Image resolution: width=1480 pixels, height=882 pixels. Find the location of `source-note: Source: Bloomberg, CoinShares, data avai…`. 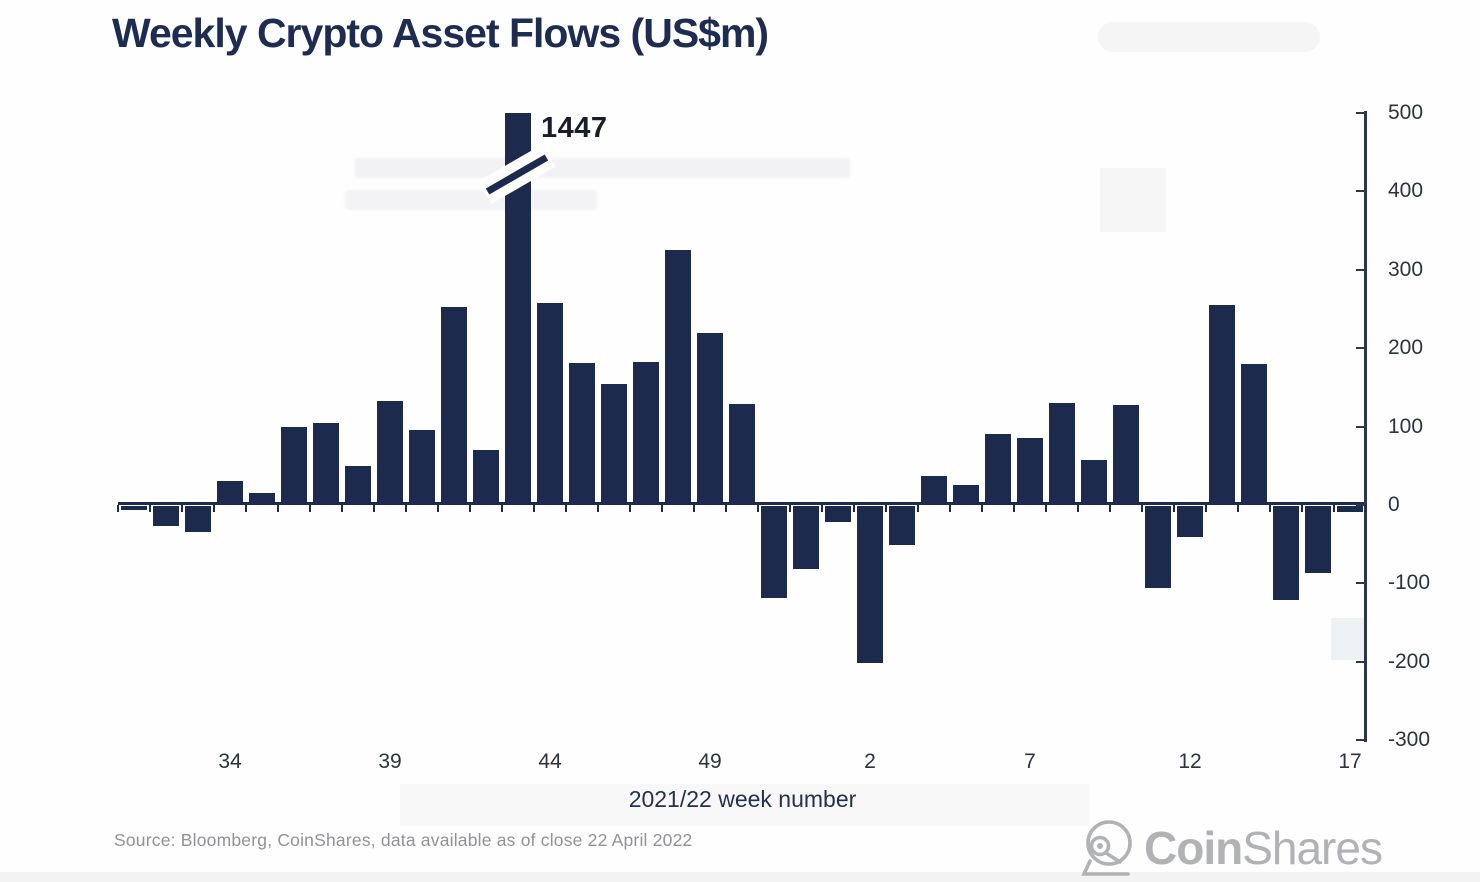

source-note: Source: Bloomberg, CoinShares, data avai… is located at coordinates (403, 840).